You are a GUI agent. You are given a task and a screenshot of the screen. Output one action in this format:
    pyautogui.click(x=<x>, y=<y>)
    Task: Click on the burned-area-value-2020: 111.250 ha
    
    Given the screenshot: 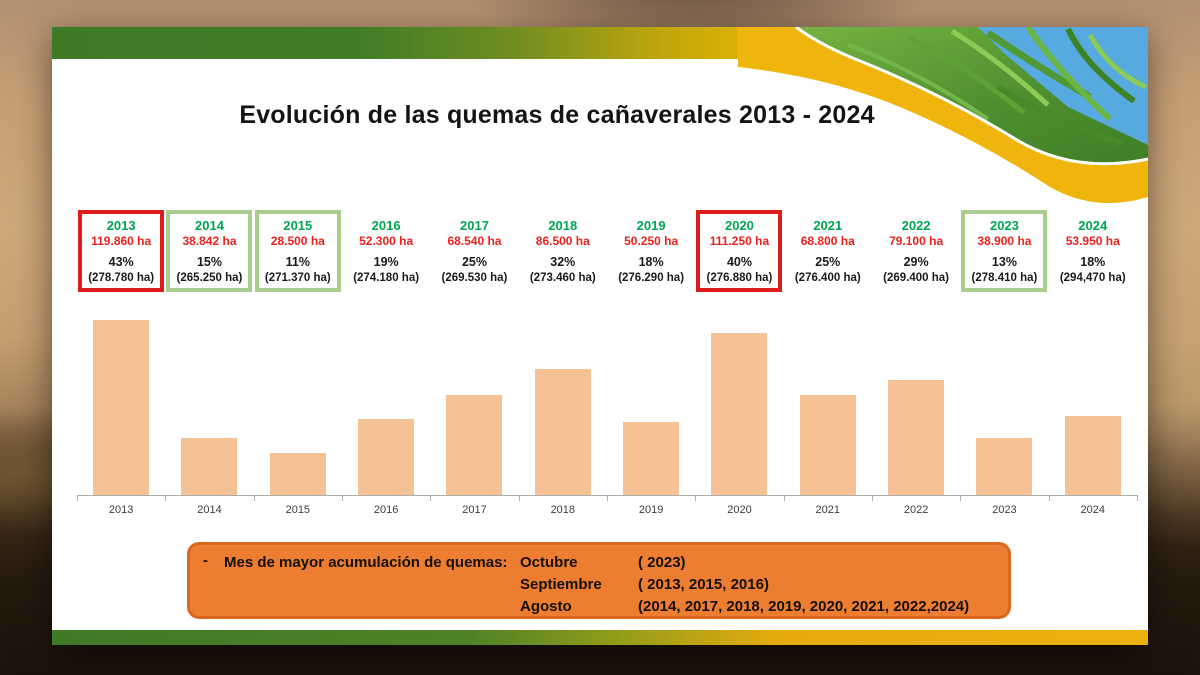 What is the action you would take?
    pyautogui.click(x=739, y=240)
    